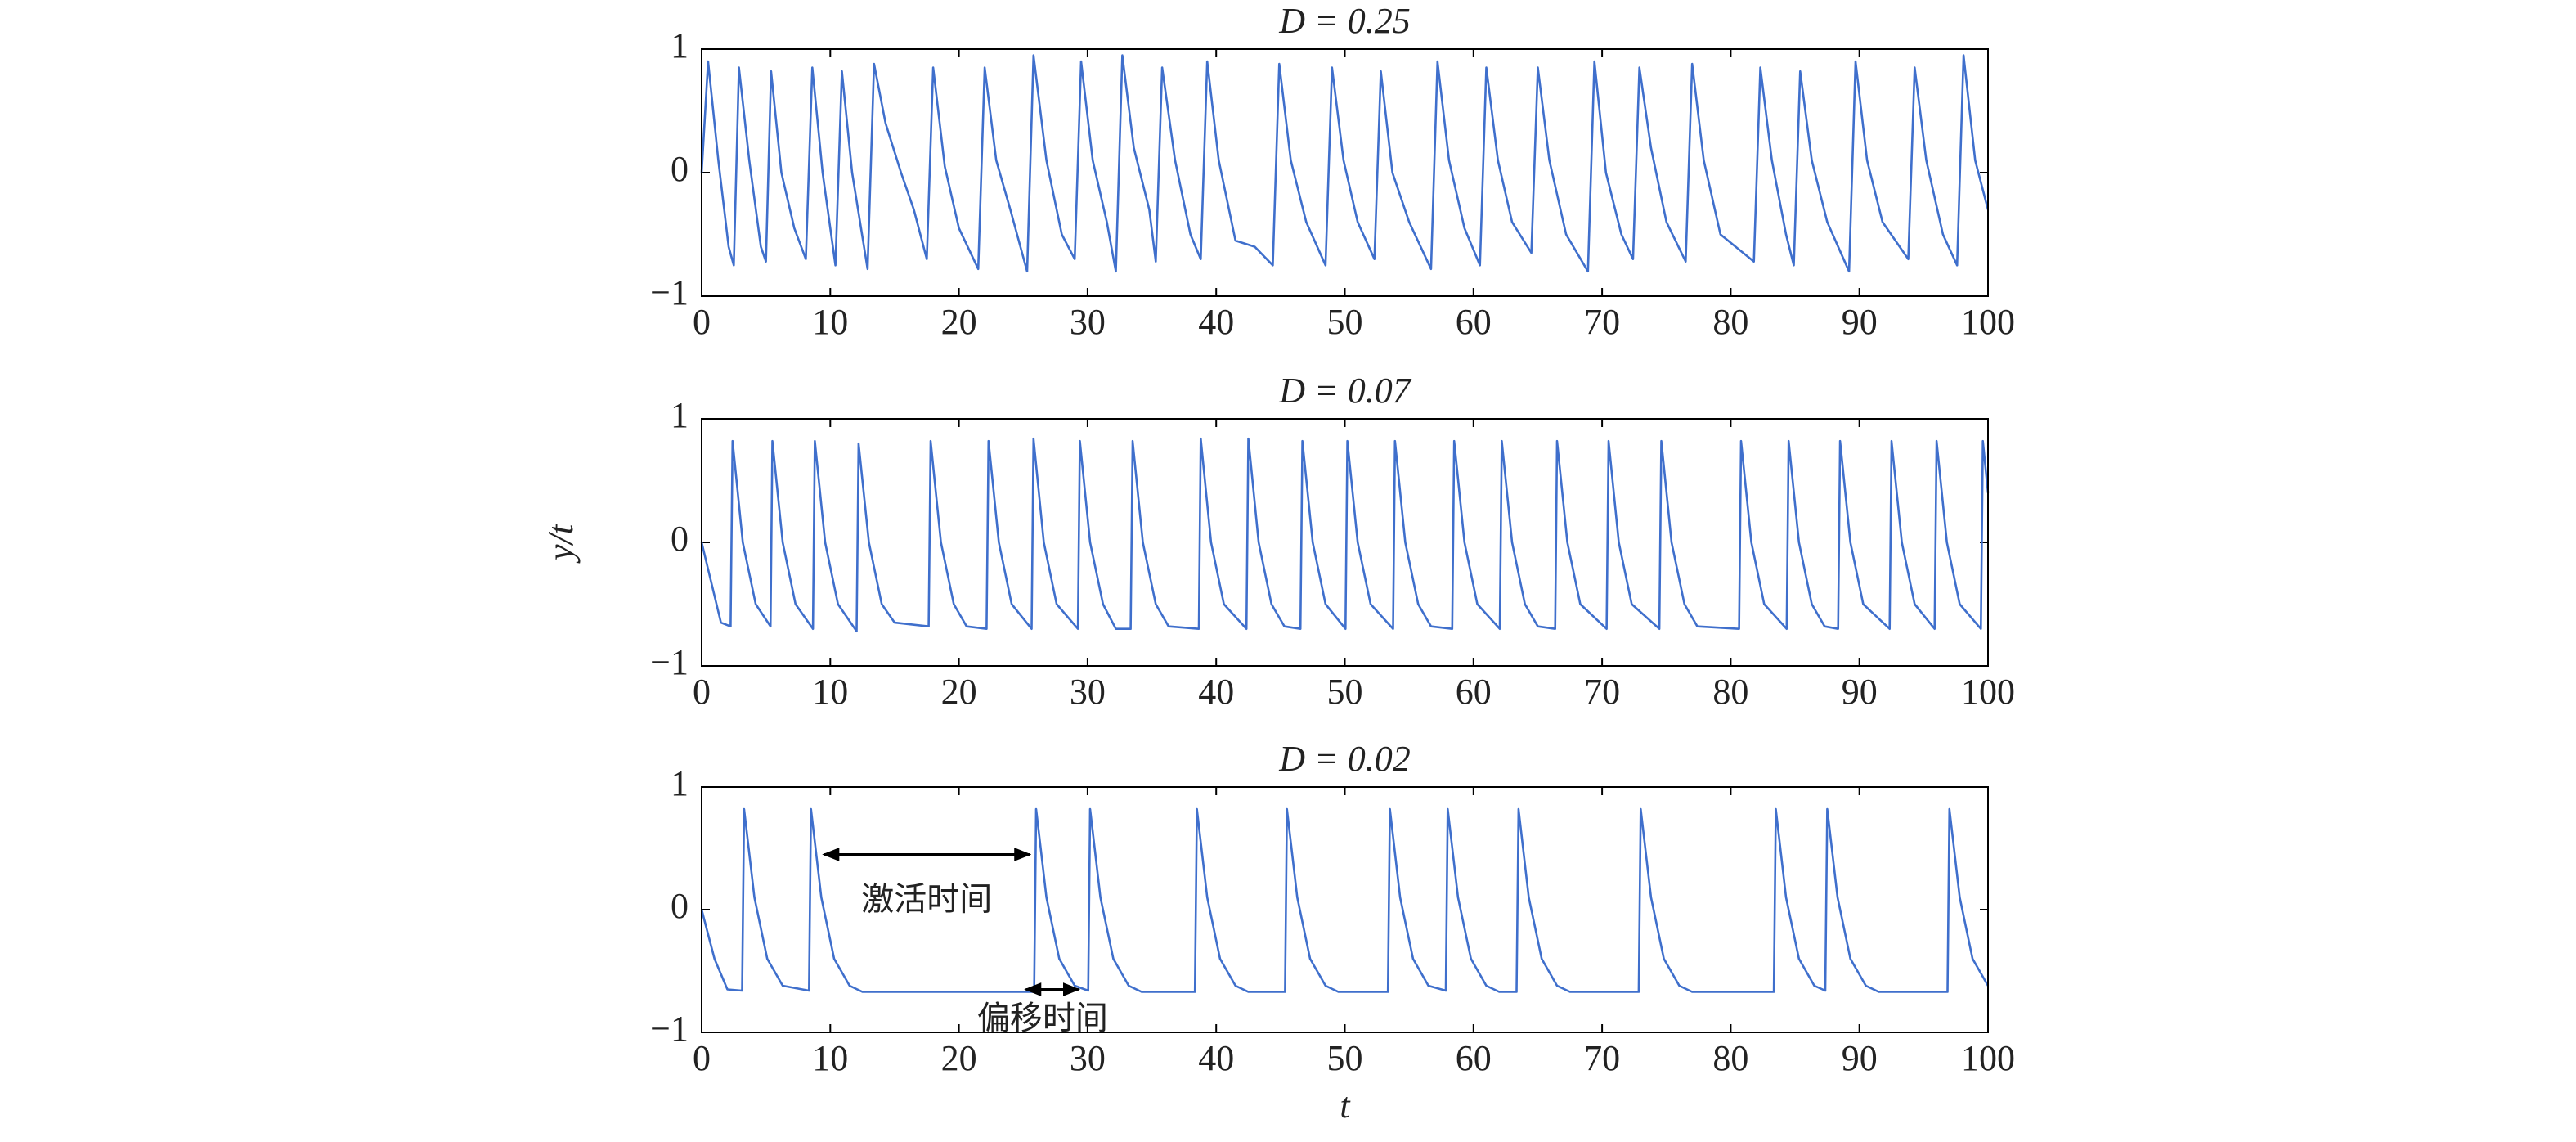 The width and height of the screenshot is (2576, 1142). What do you see at coordinates (1344, 391) in the screenshot?
I see `subplot-title: D = 0.07` at bounding box center [1344, 391].